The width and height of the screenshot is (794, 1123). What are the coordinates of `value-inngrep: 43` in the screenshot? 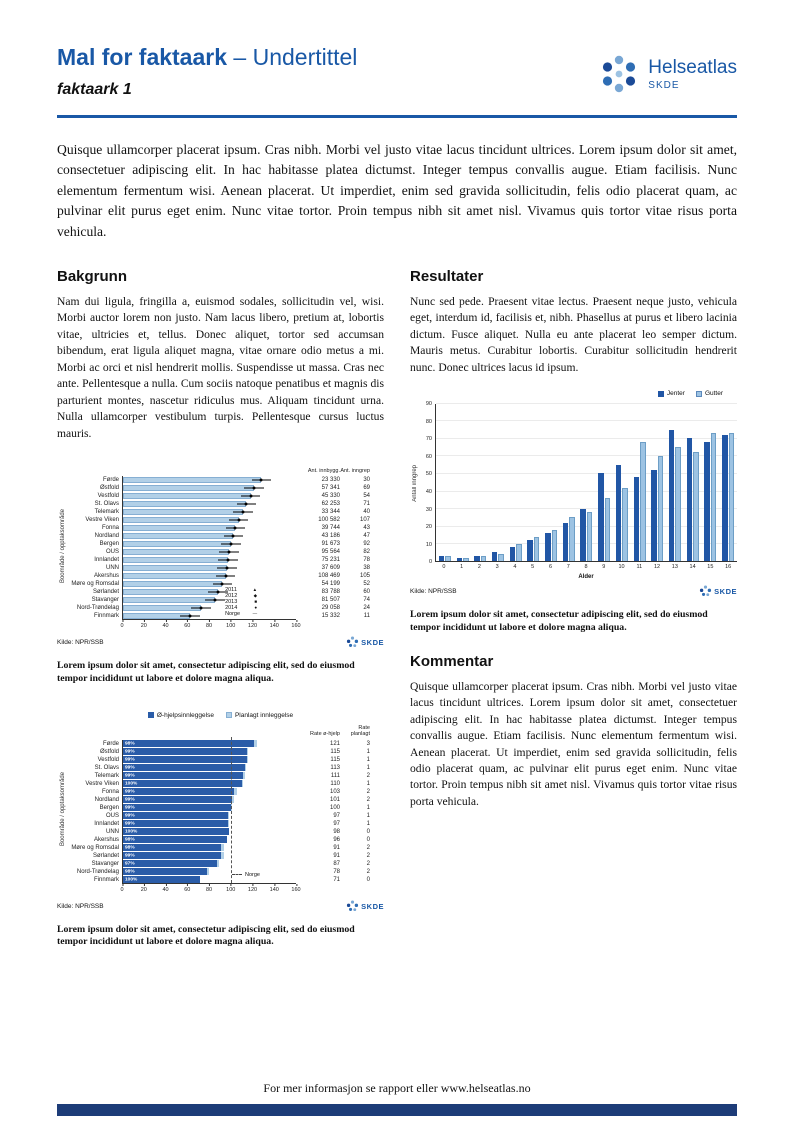 It's located at (366, 528).